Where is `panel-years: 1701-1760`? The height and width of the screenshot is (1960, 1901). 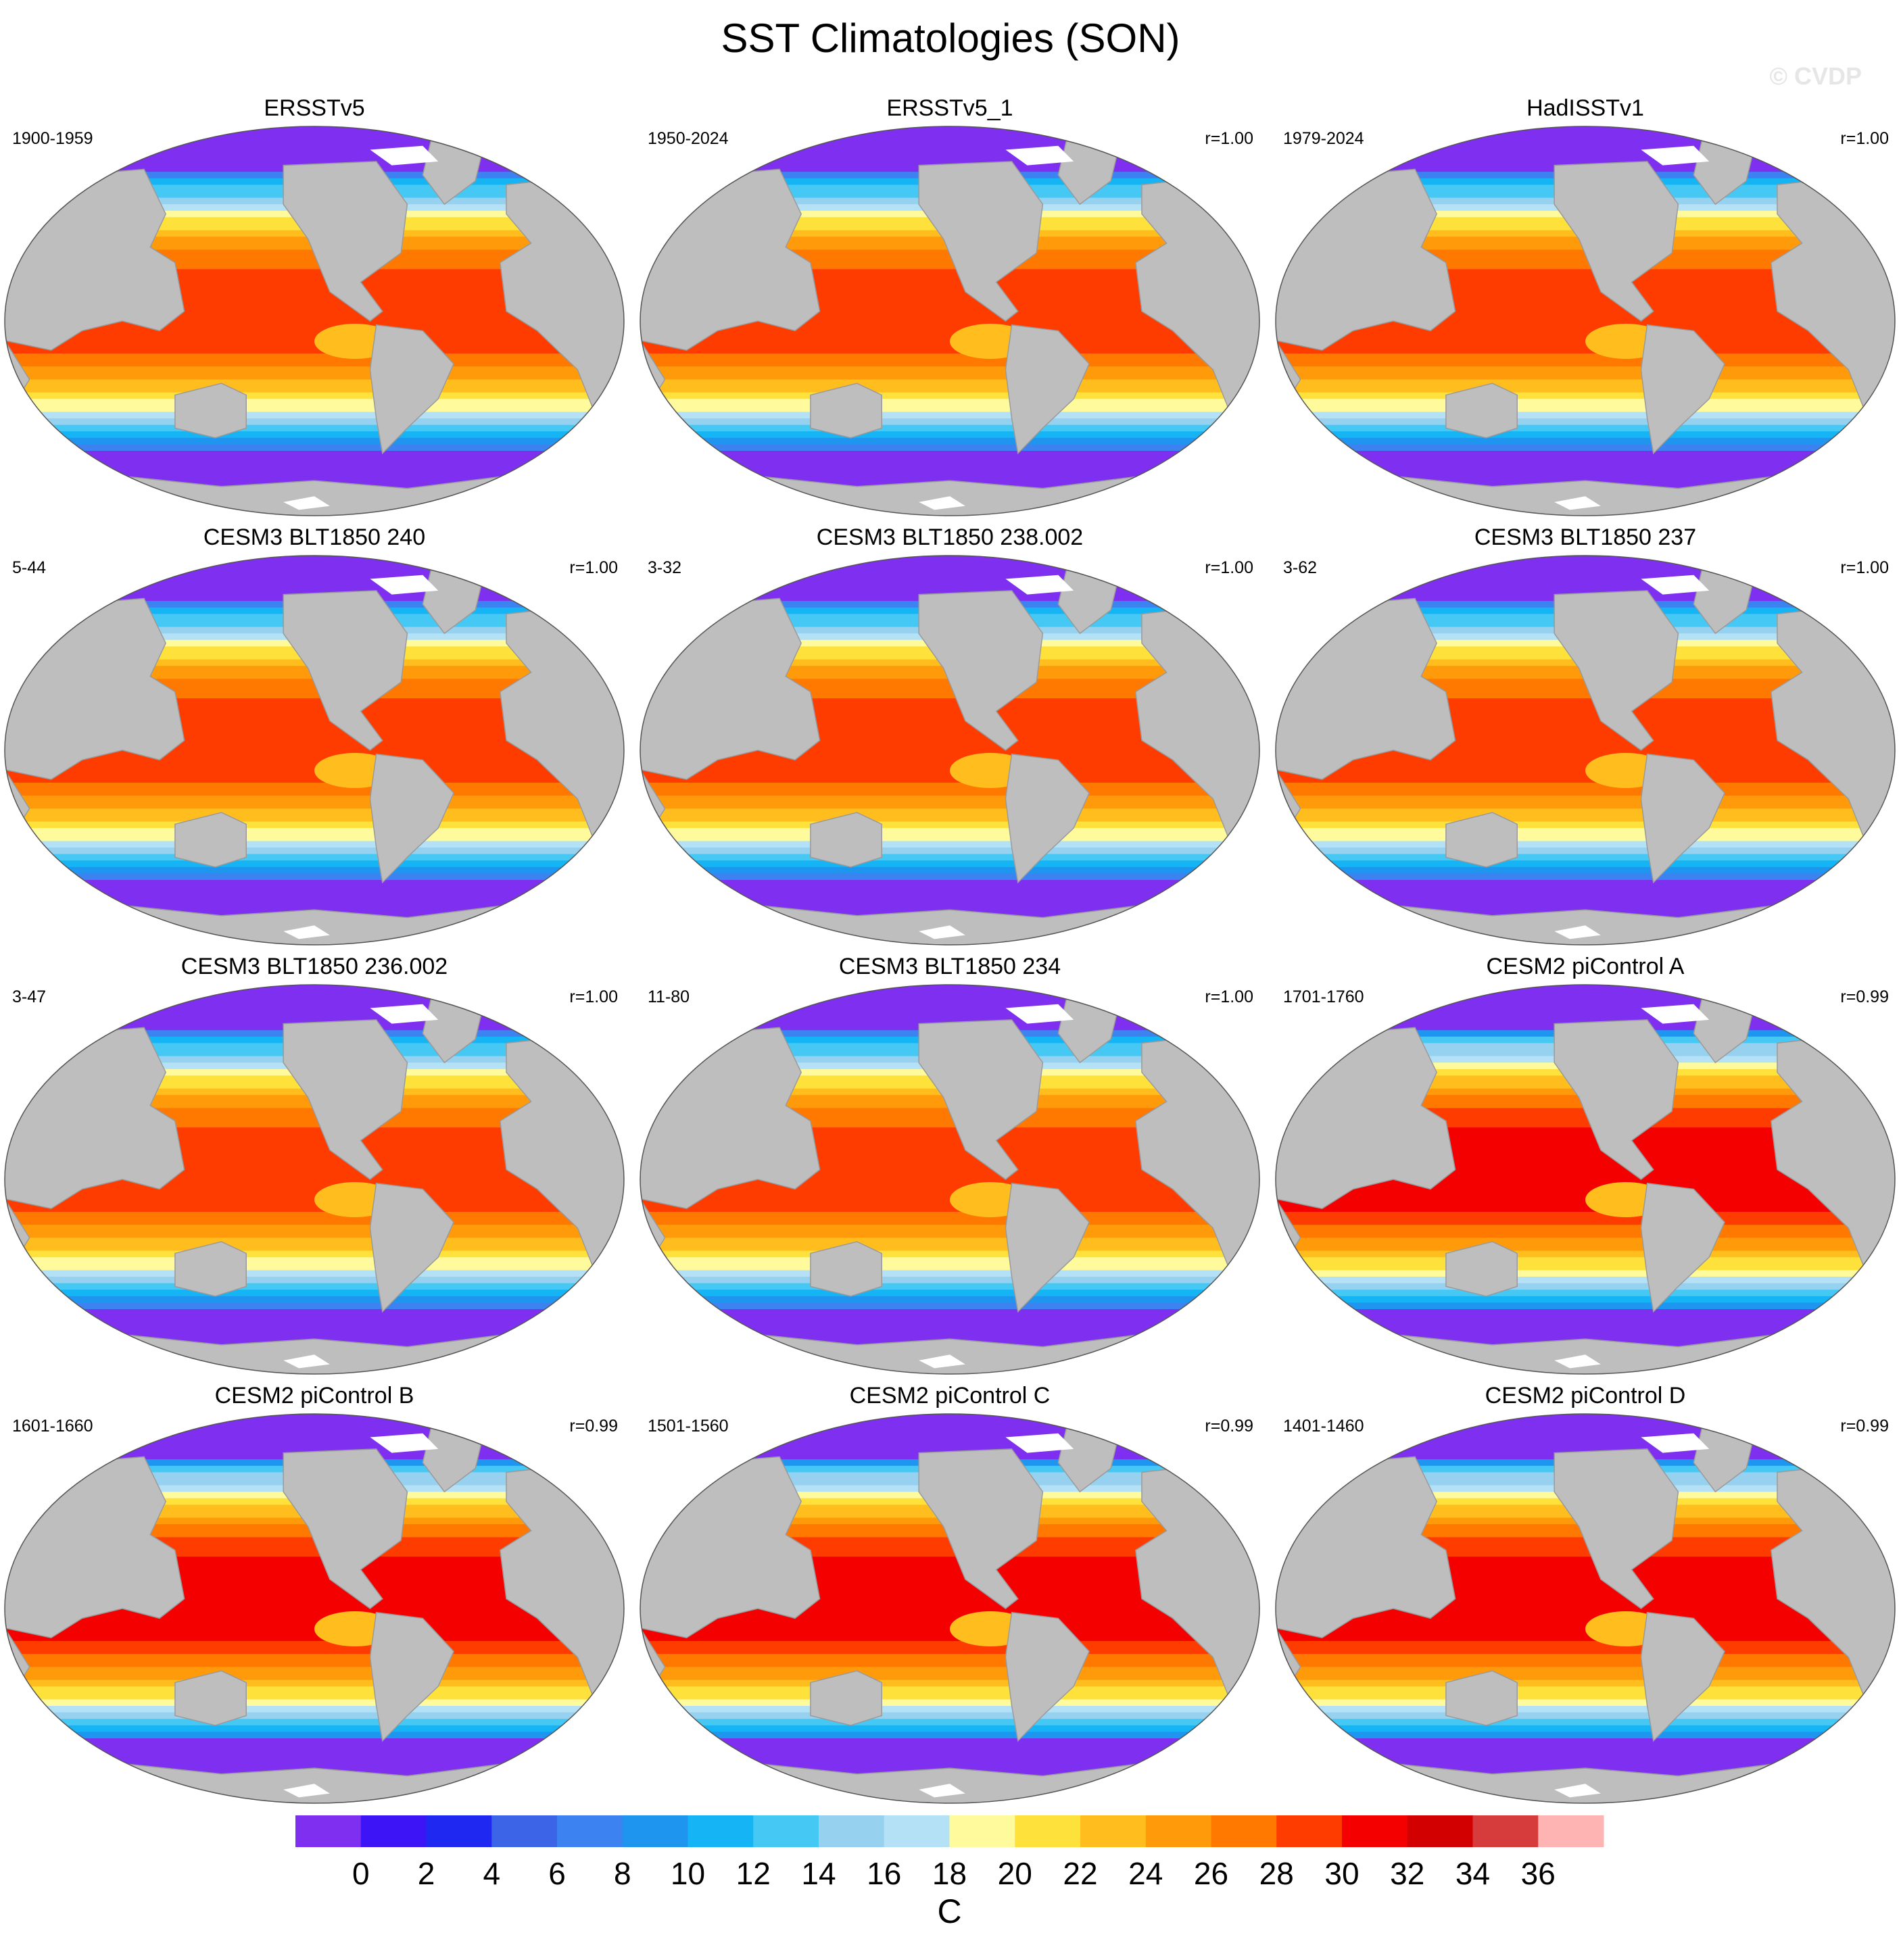 panel-years: 1701-1760 is located at coordinates (1323, 996).